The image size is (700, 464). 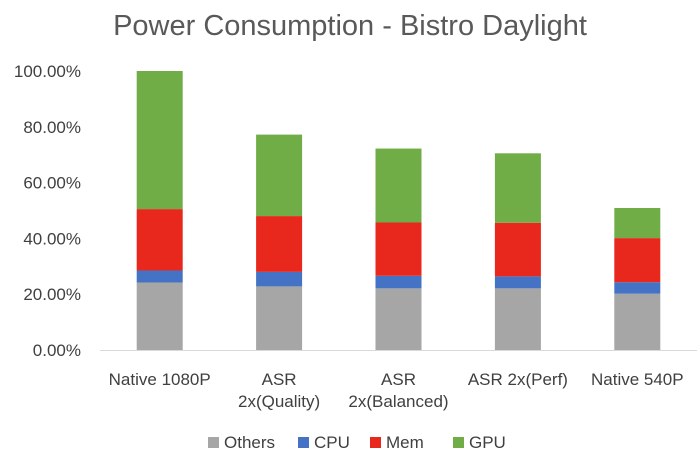 What do you see at coordinates (249, 442) in the screenshot?
I see `legend-label: Others` at bounding box center [249, 442].